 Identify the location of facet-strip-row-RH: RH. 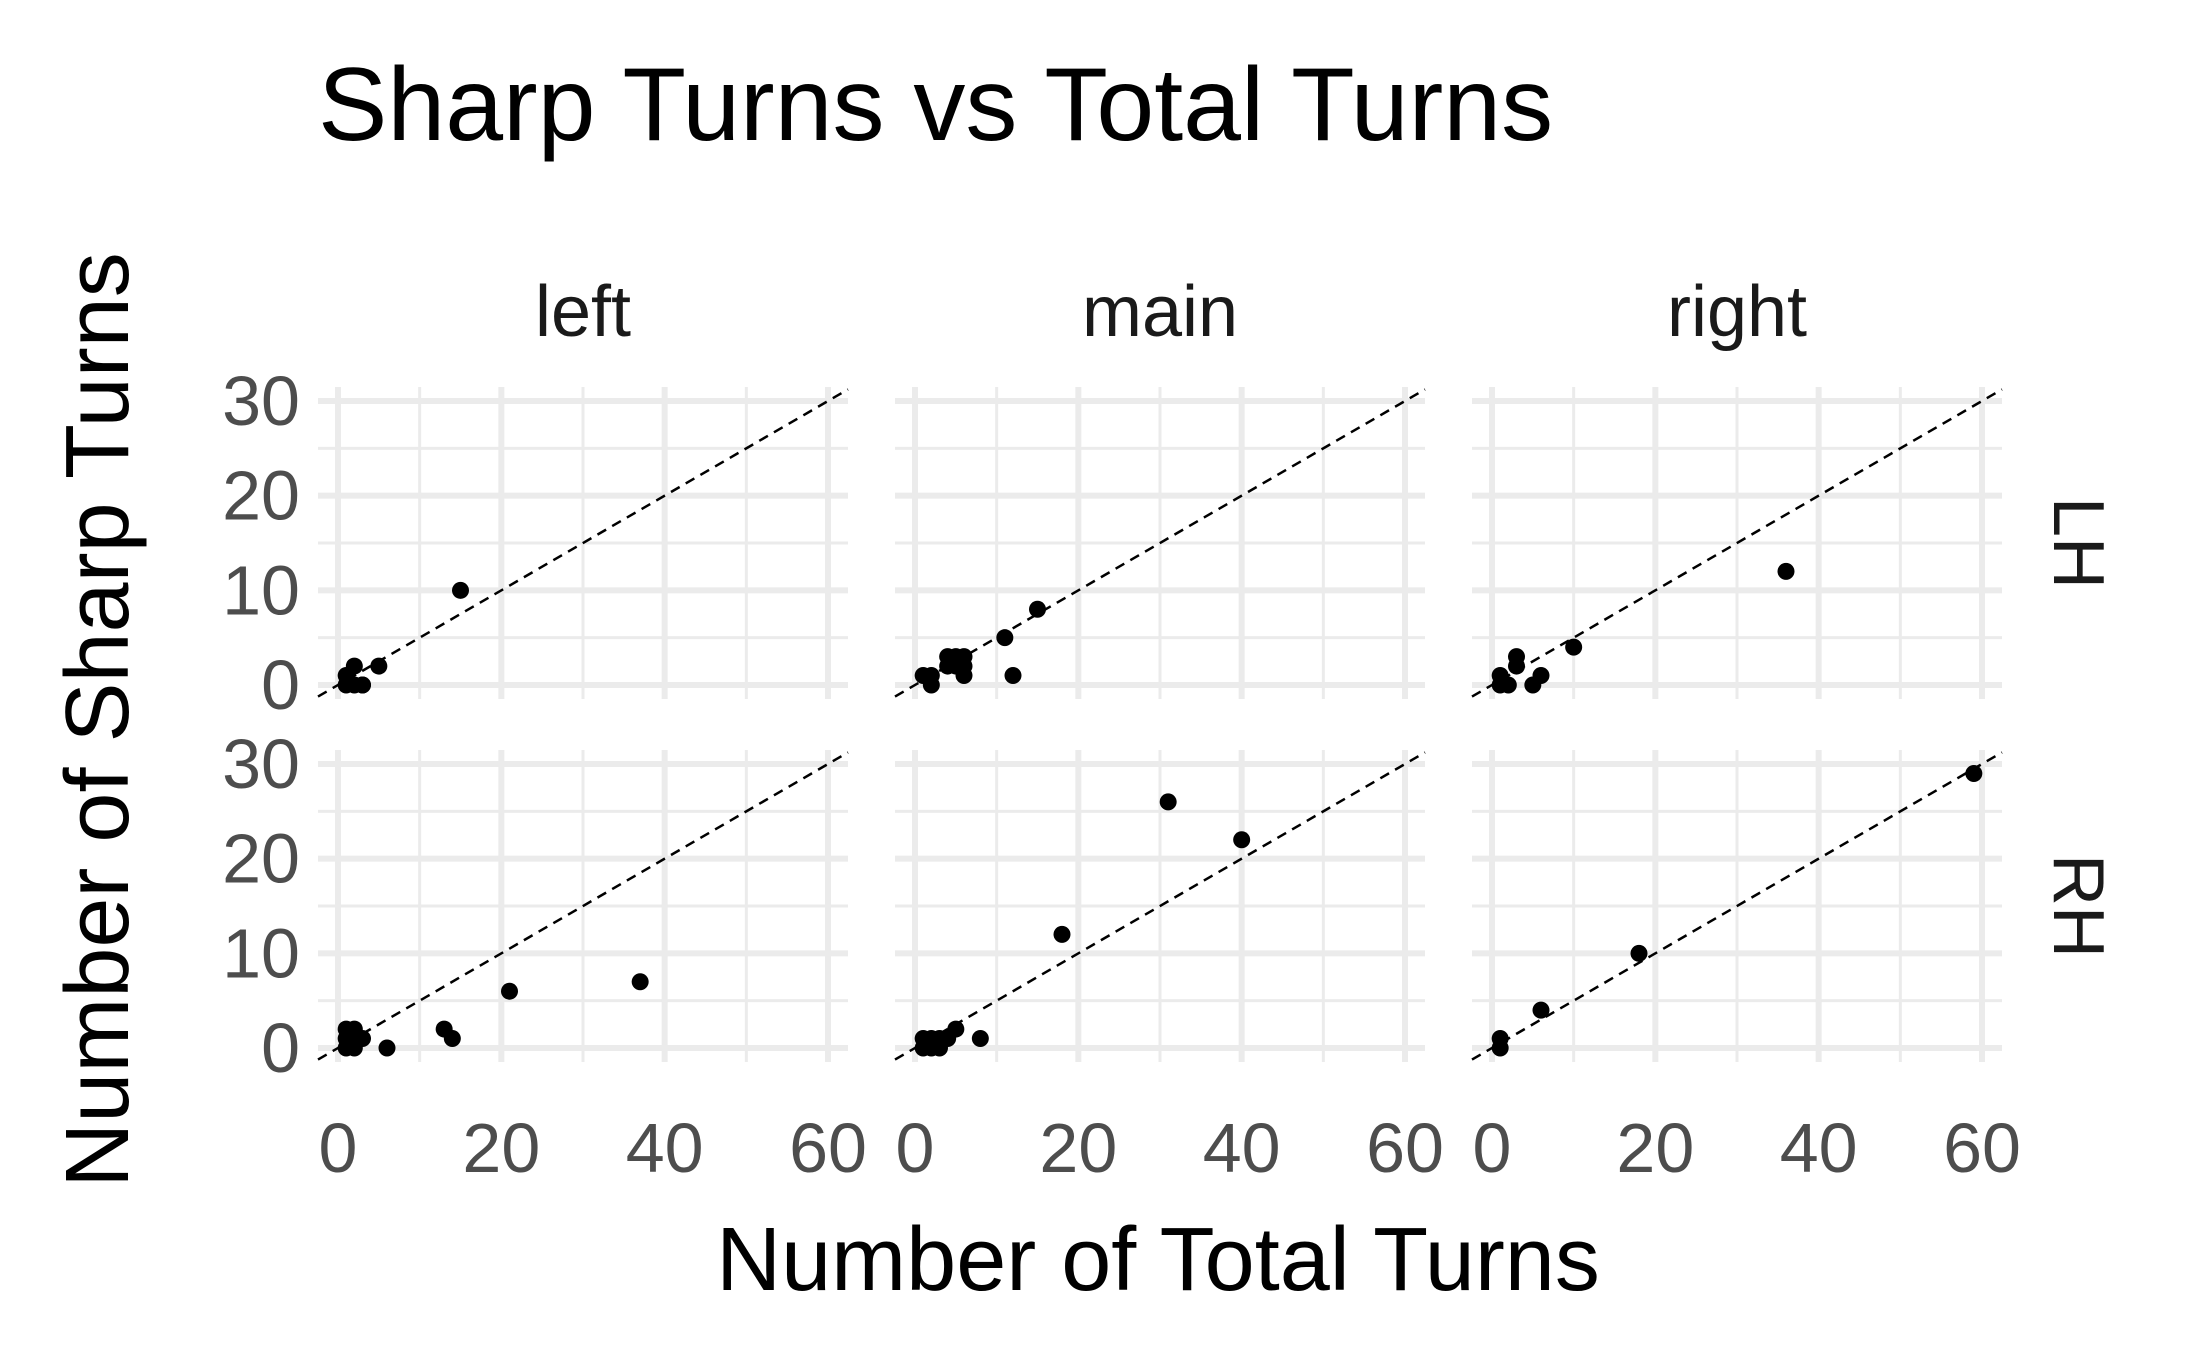
(2078, 906).